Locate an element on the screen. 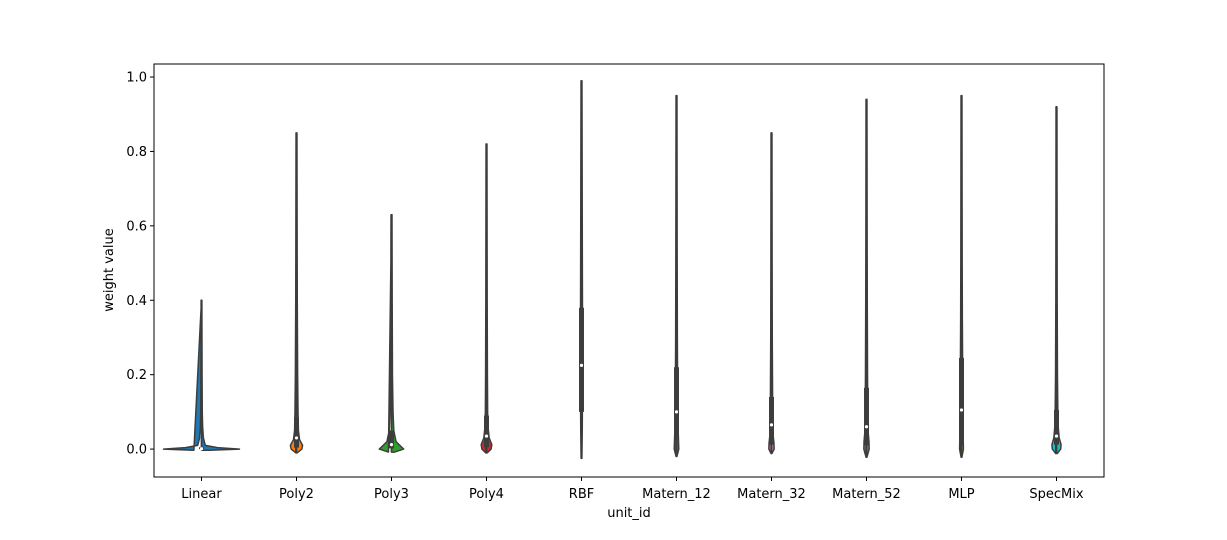 This screenshot has width=1227, height=540. violin-body-Poly2 is located at coordinates (296, 293).